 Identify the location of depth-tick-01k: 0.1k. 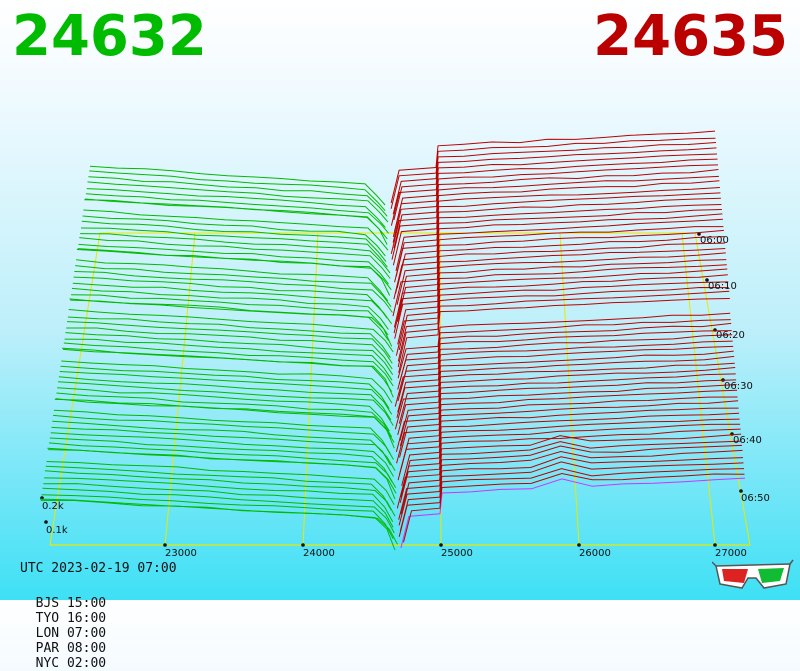
(57, 530).